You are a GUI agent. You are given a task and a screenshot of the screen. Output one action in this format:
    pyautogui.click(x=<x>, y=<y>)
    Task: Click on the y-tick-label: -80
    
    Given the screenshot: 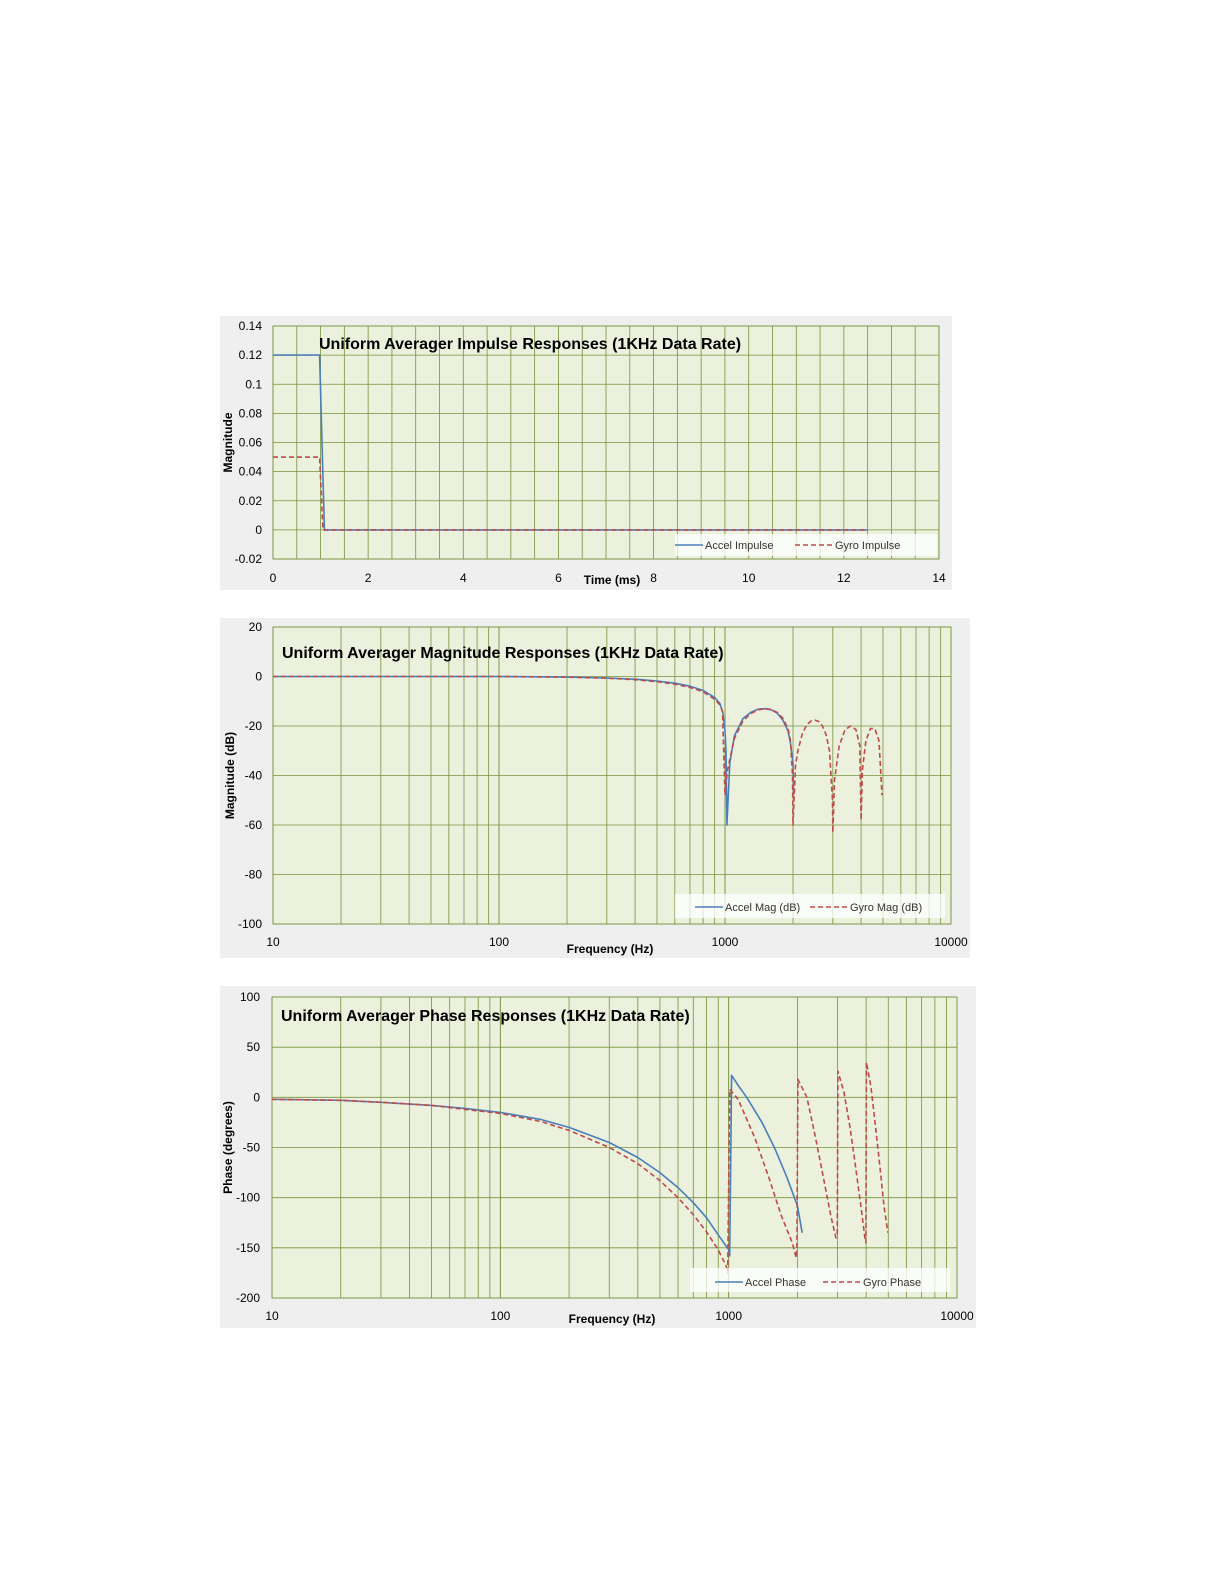 What is the action you would take?
    pyautogui.click(x=254, y=875)
    